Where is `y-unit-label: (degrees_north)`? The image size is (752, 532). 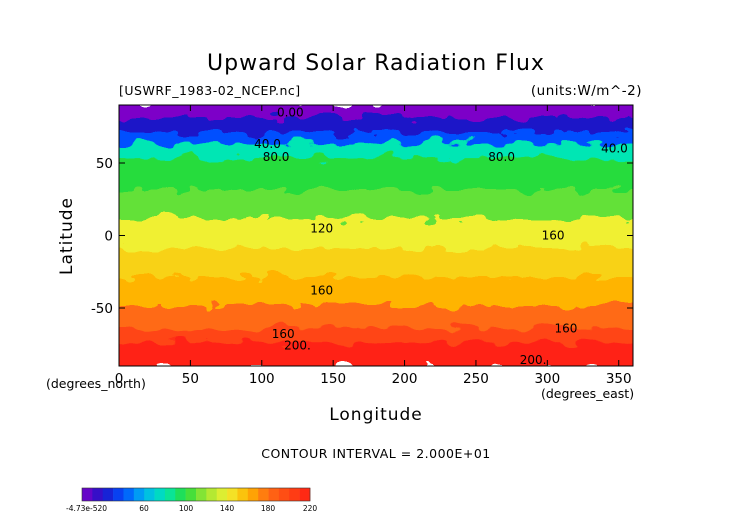
y-unit-label: (degrees_north) is located at coordinates (96, 383).